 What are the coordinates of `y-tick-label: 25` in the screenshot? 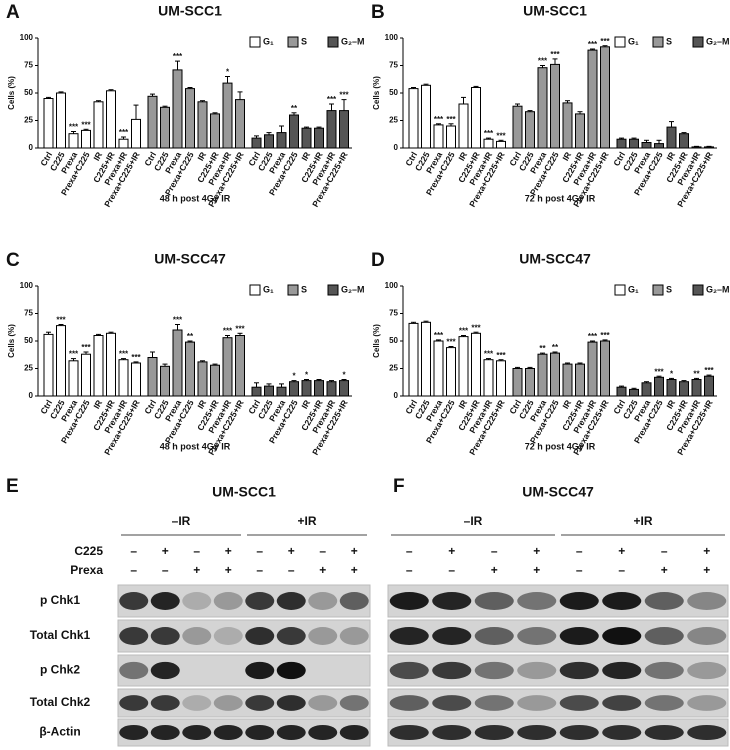 It's located at (393, 120).